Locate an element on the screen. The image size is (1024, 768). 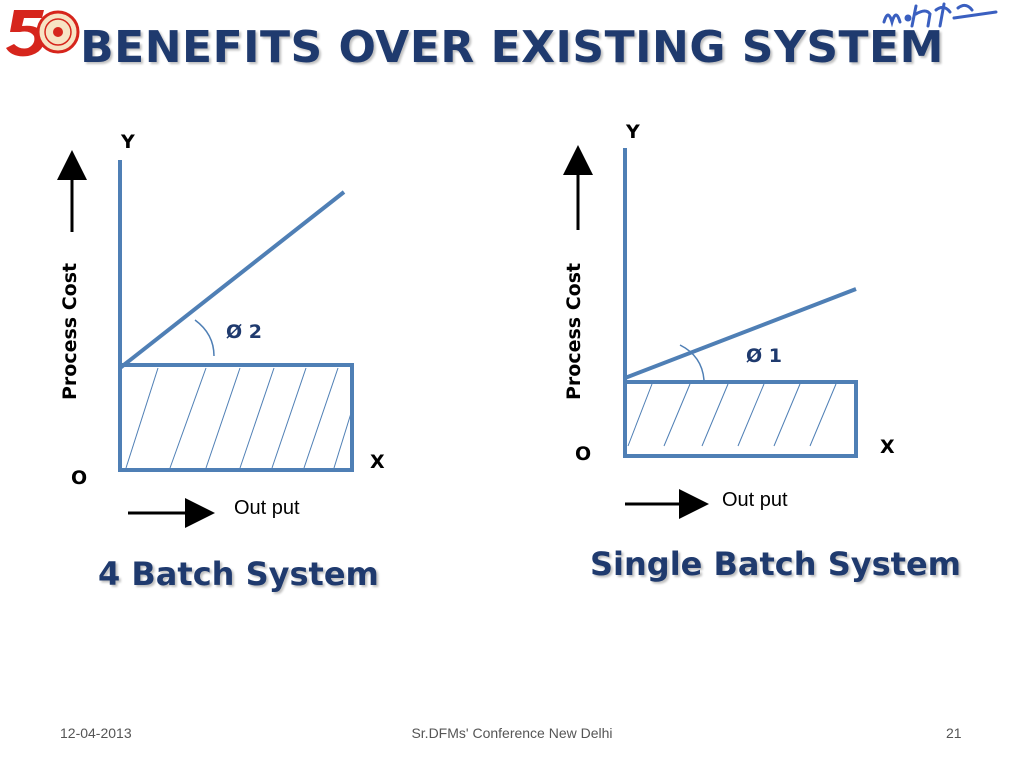
right-diagram is located at coordinates (710, 332).